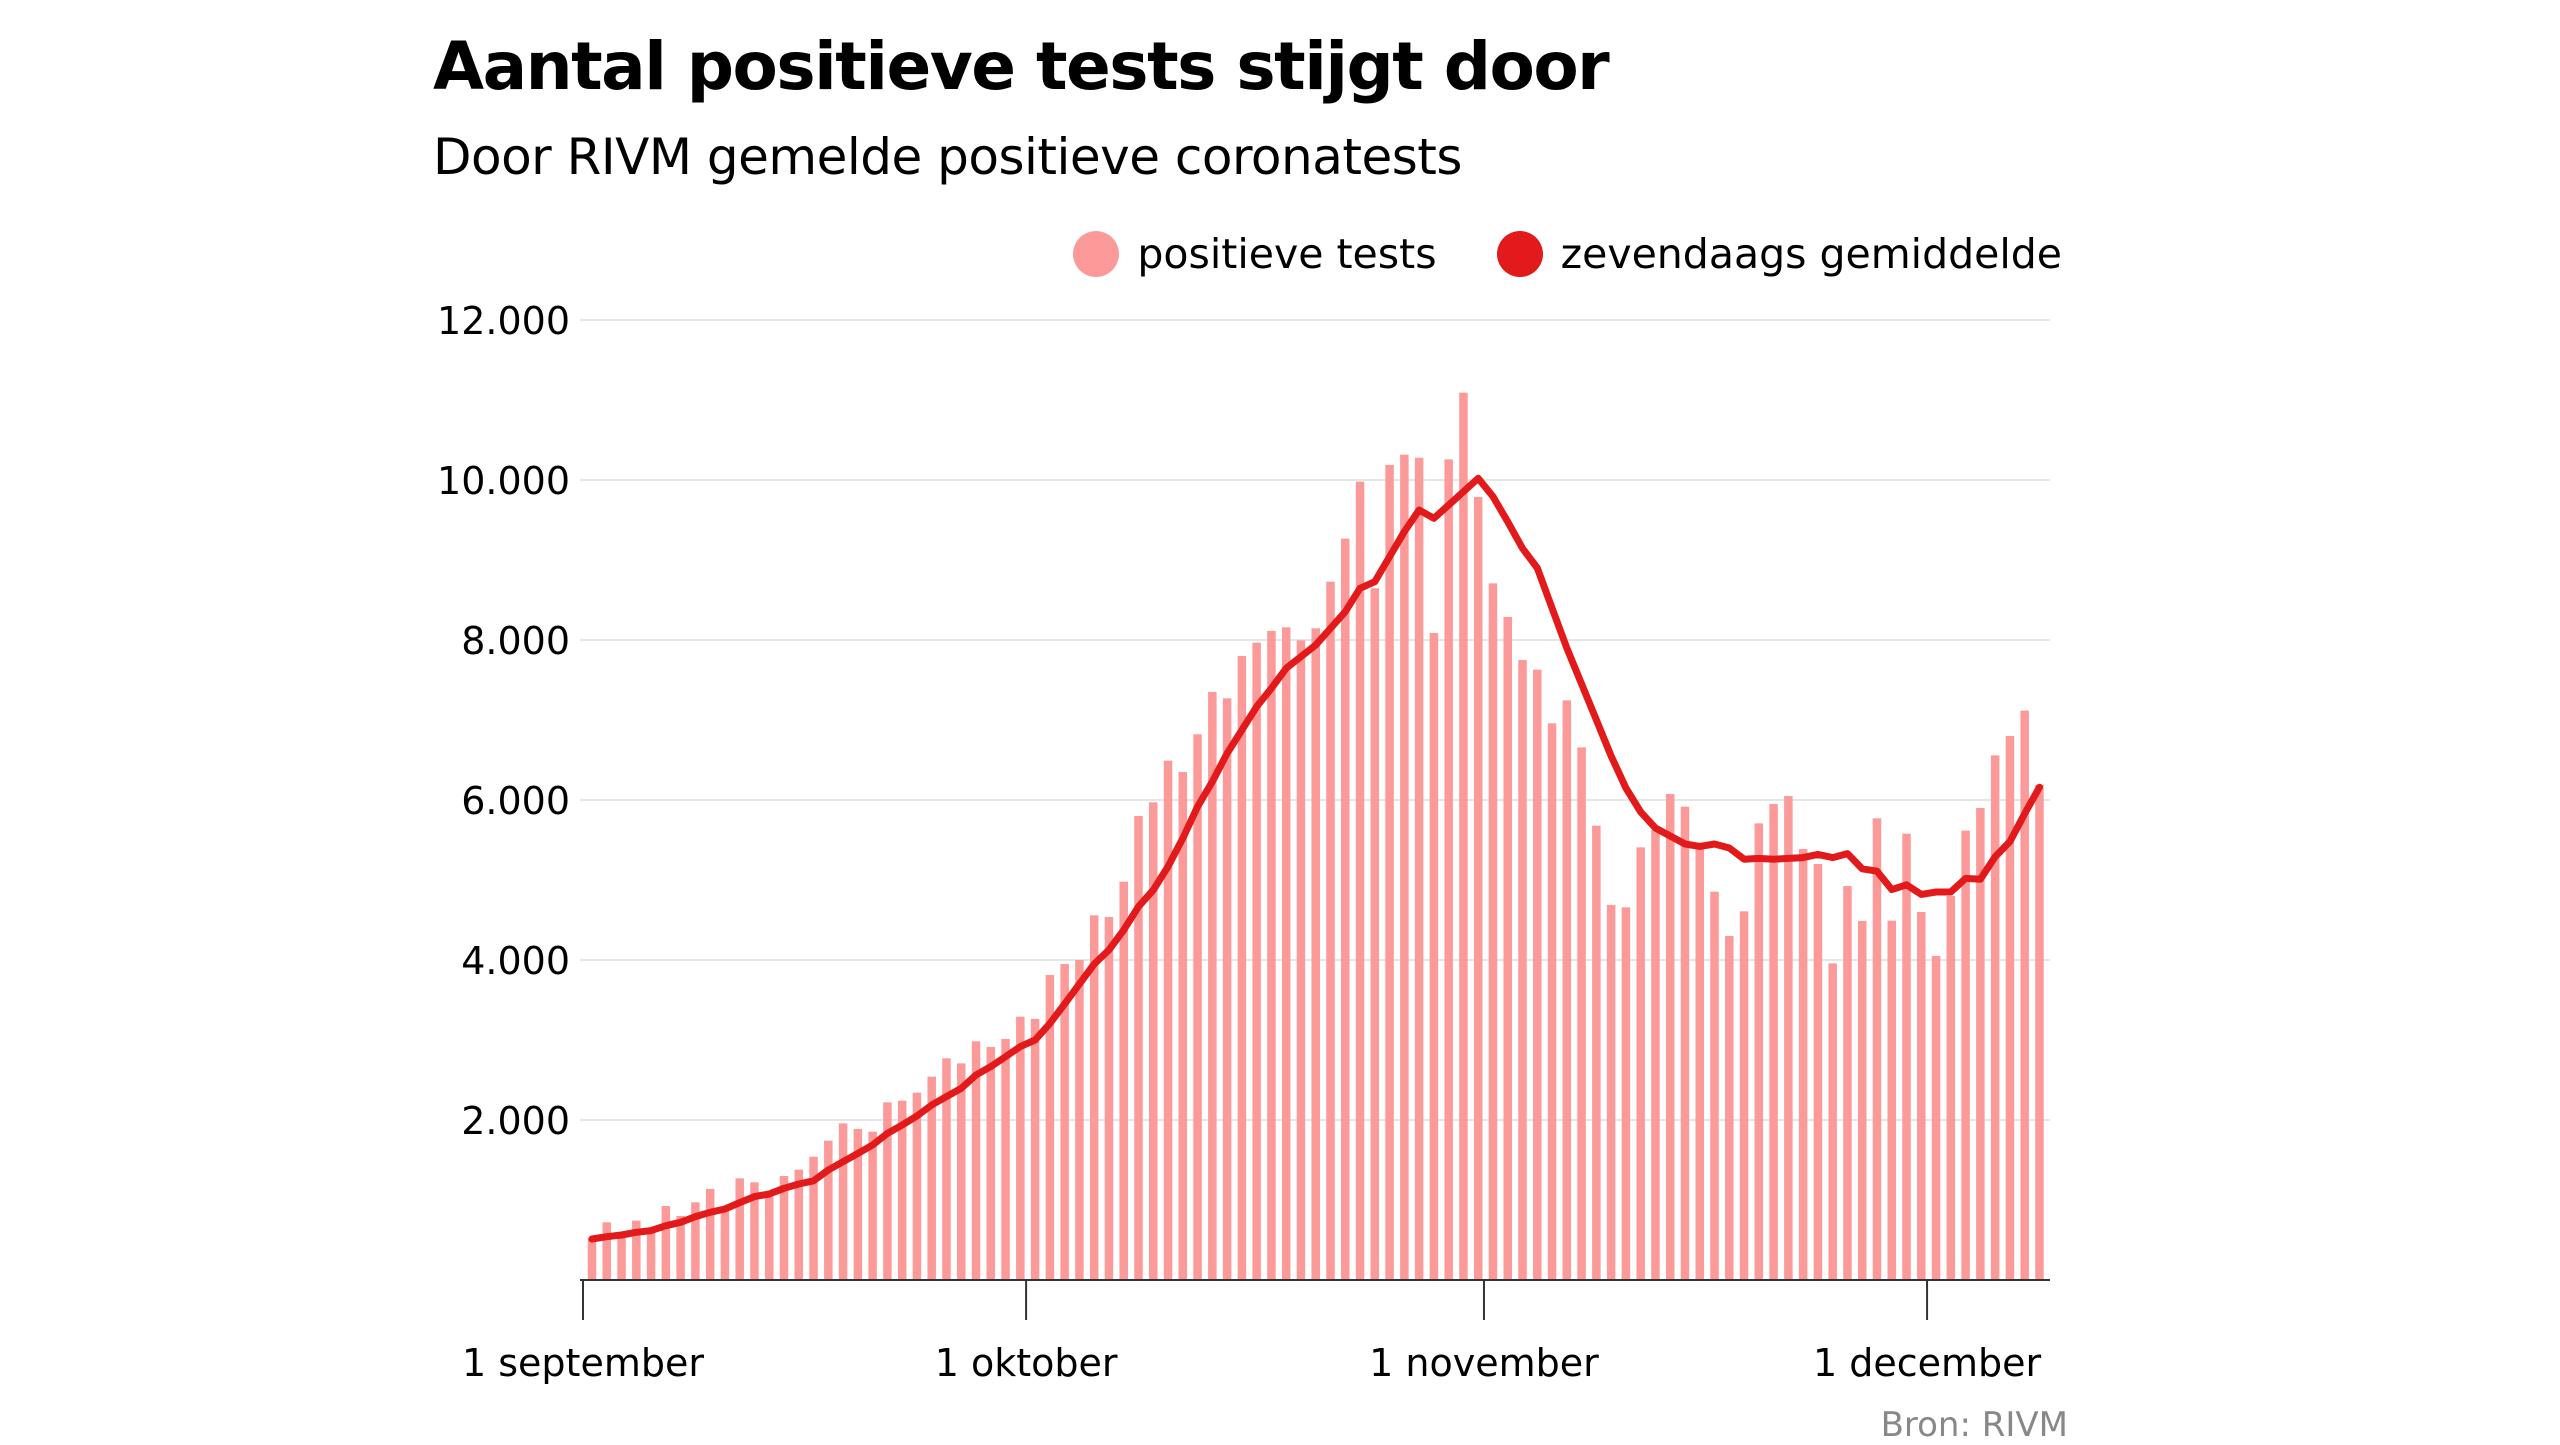 Image resolution: width=2560 pixels, height=1445 pixels. What do you see at coordinates (1484, 1363) in the screenshot?
I see `x-tick-label: 1 november` at bounding box center [1484, 1363].